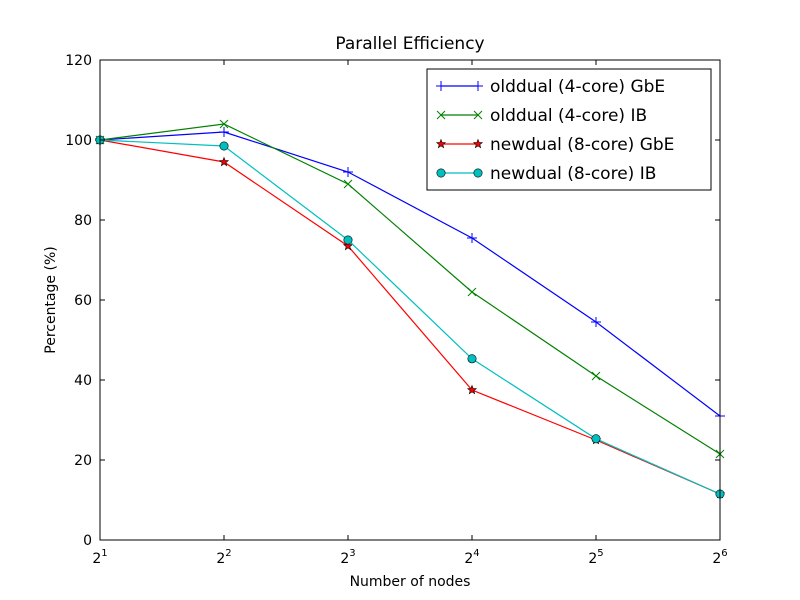 This screenshot has height=600, width=800. I want to click on x-tick-label: 23, so click(347, 557).